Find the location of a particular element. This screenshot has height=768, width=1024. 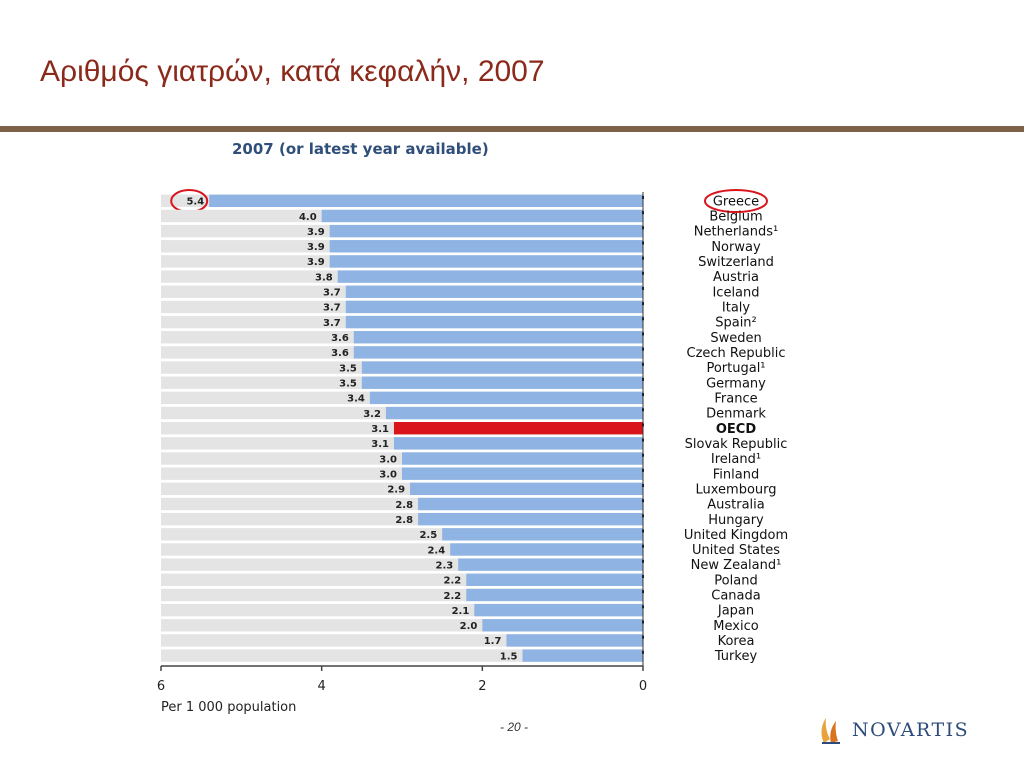

category-label: Belgium is located at coordinates (735, 217).